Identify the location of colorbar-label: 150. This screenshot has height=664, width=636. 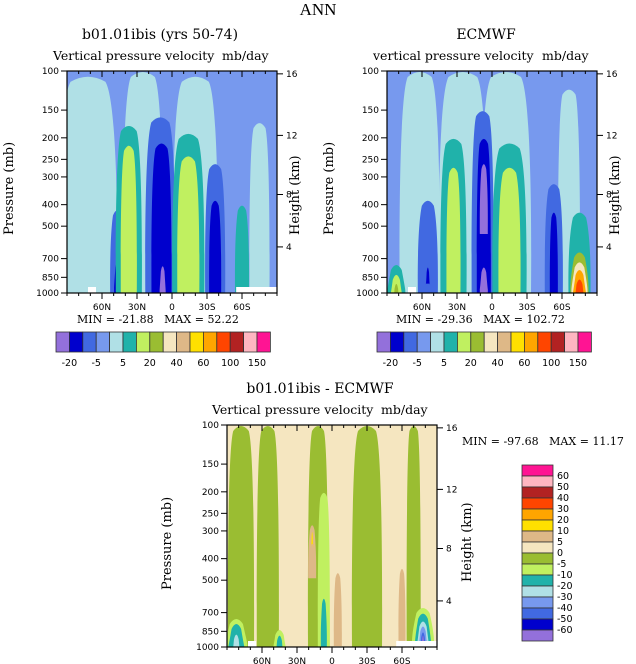
(578, 363).